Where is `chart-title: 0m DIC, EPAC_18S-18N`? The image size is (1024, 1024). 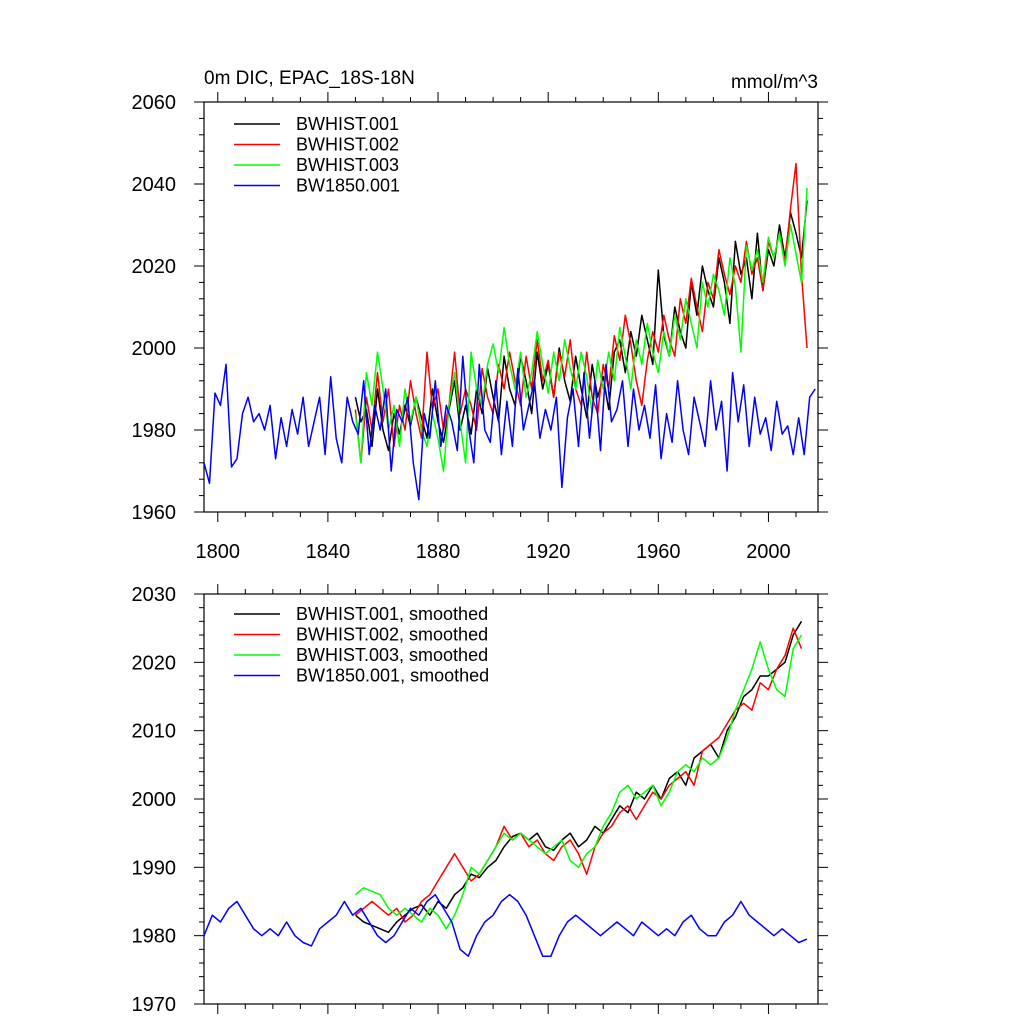 chart-title: 0m DIC, EPAC_18S-18N is located at coordinates (309, 78).